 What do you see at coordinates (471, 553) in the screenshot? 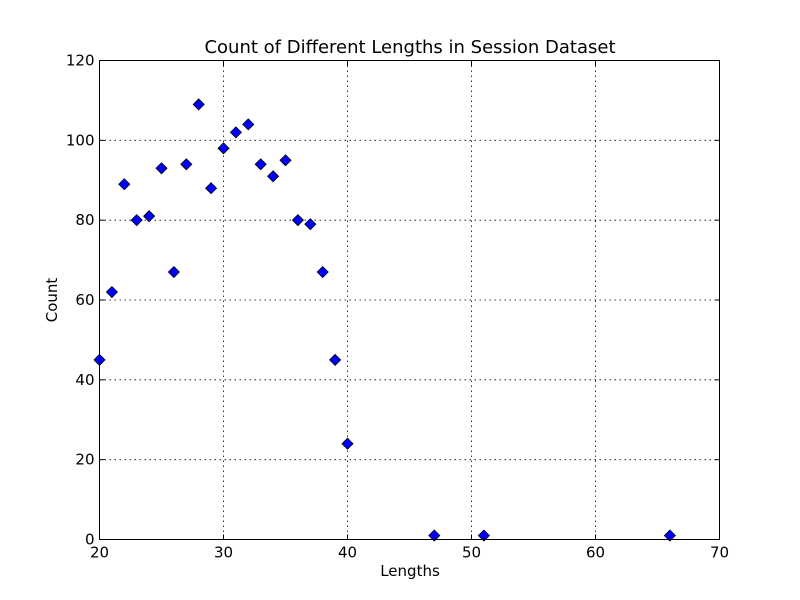
I see `x-tick-label: 50` at bounding box center [471, 553].